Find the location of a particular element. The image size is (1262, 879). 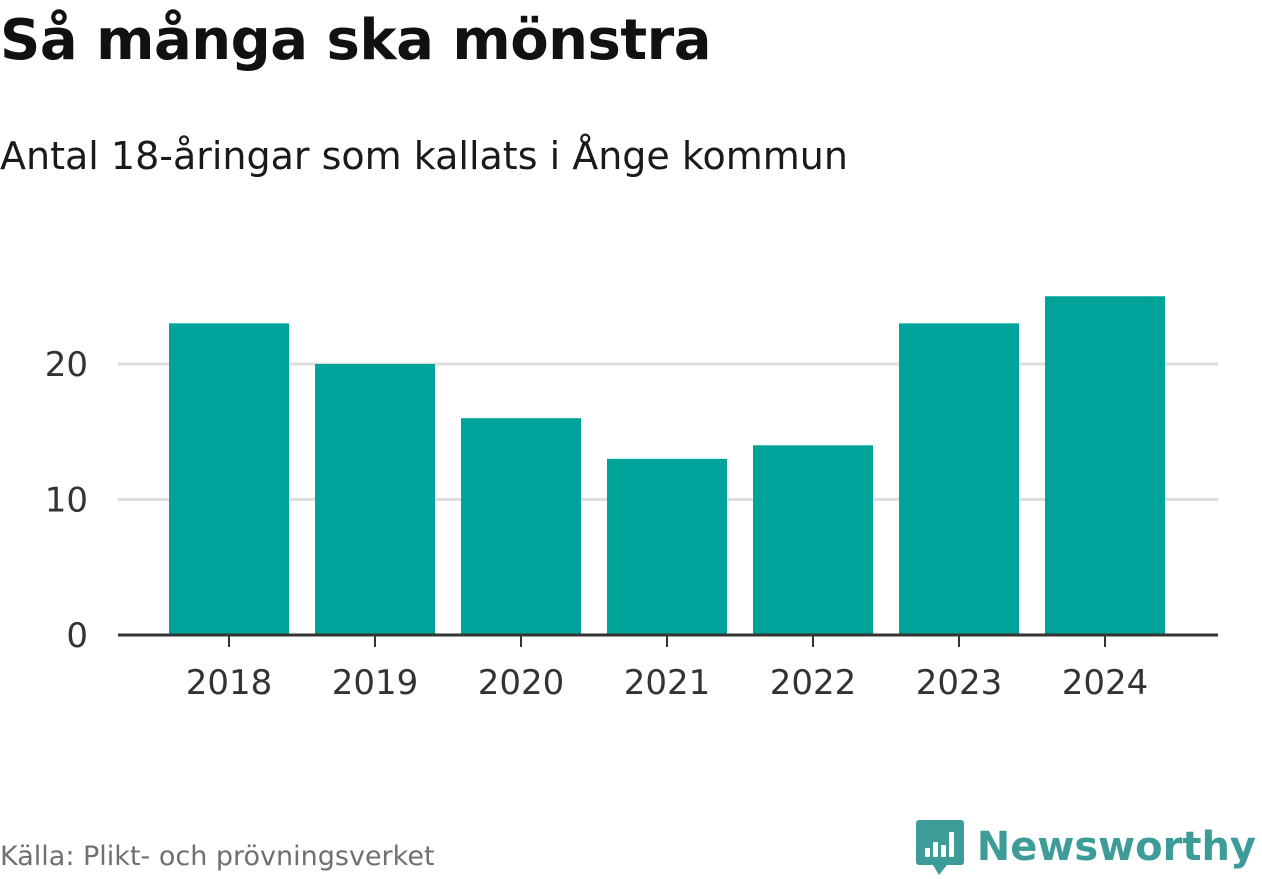

newsworthy-logo-icon is located at coordinates (939, 847).